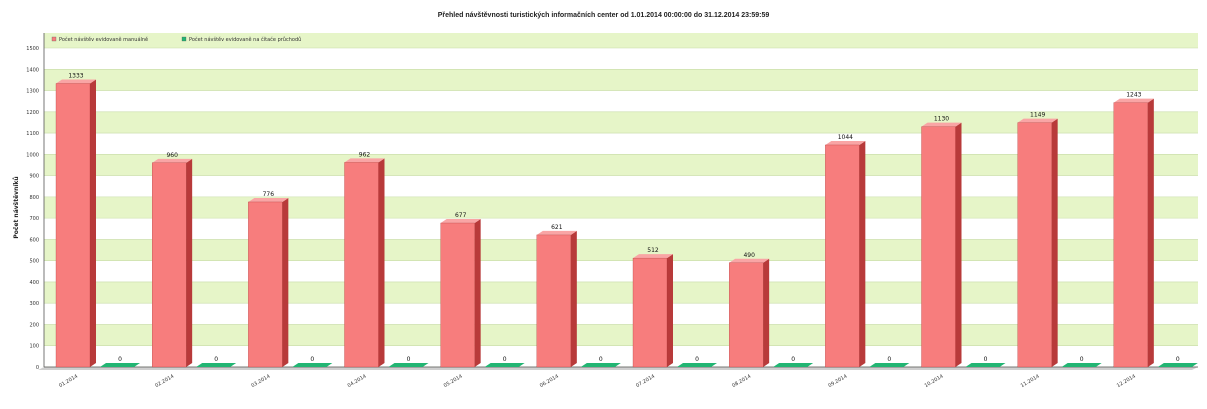  I want to click on y-tick-label: 1300, so click(32, 92).